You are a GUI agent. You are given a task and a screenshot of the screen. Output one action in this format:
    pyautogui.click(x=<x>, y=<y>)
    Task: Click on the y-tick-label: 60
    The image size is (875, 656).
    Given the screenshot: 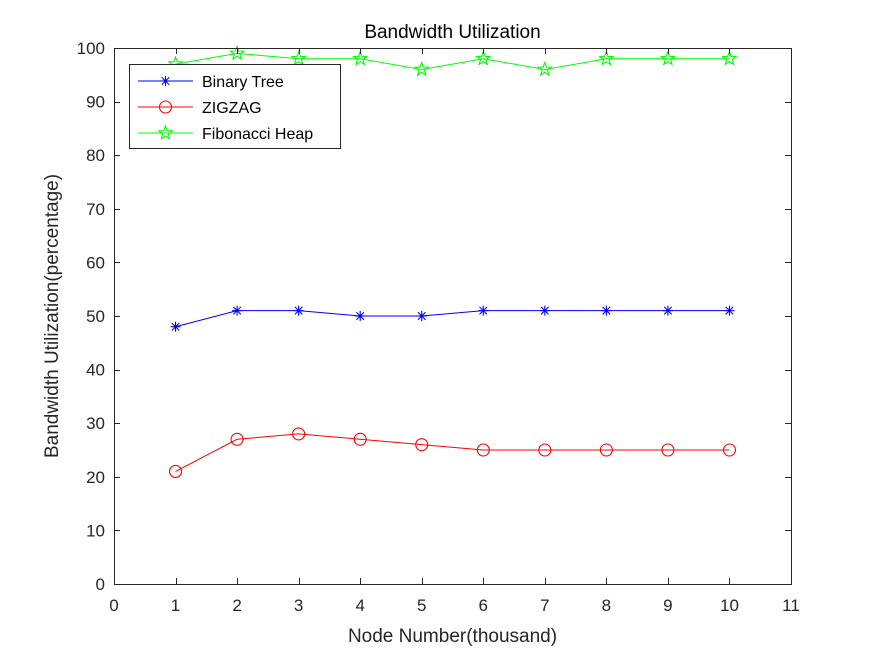 What is the action you would take?
    pyautogui.click(x=95, y=262)
    